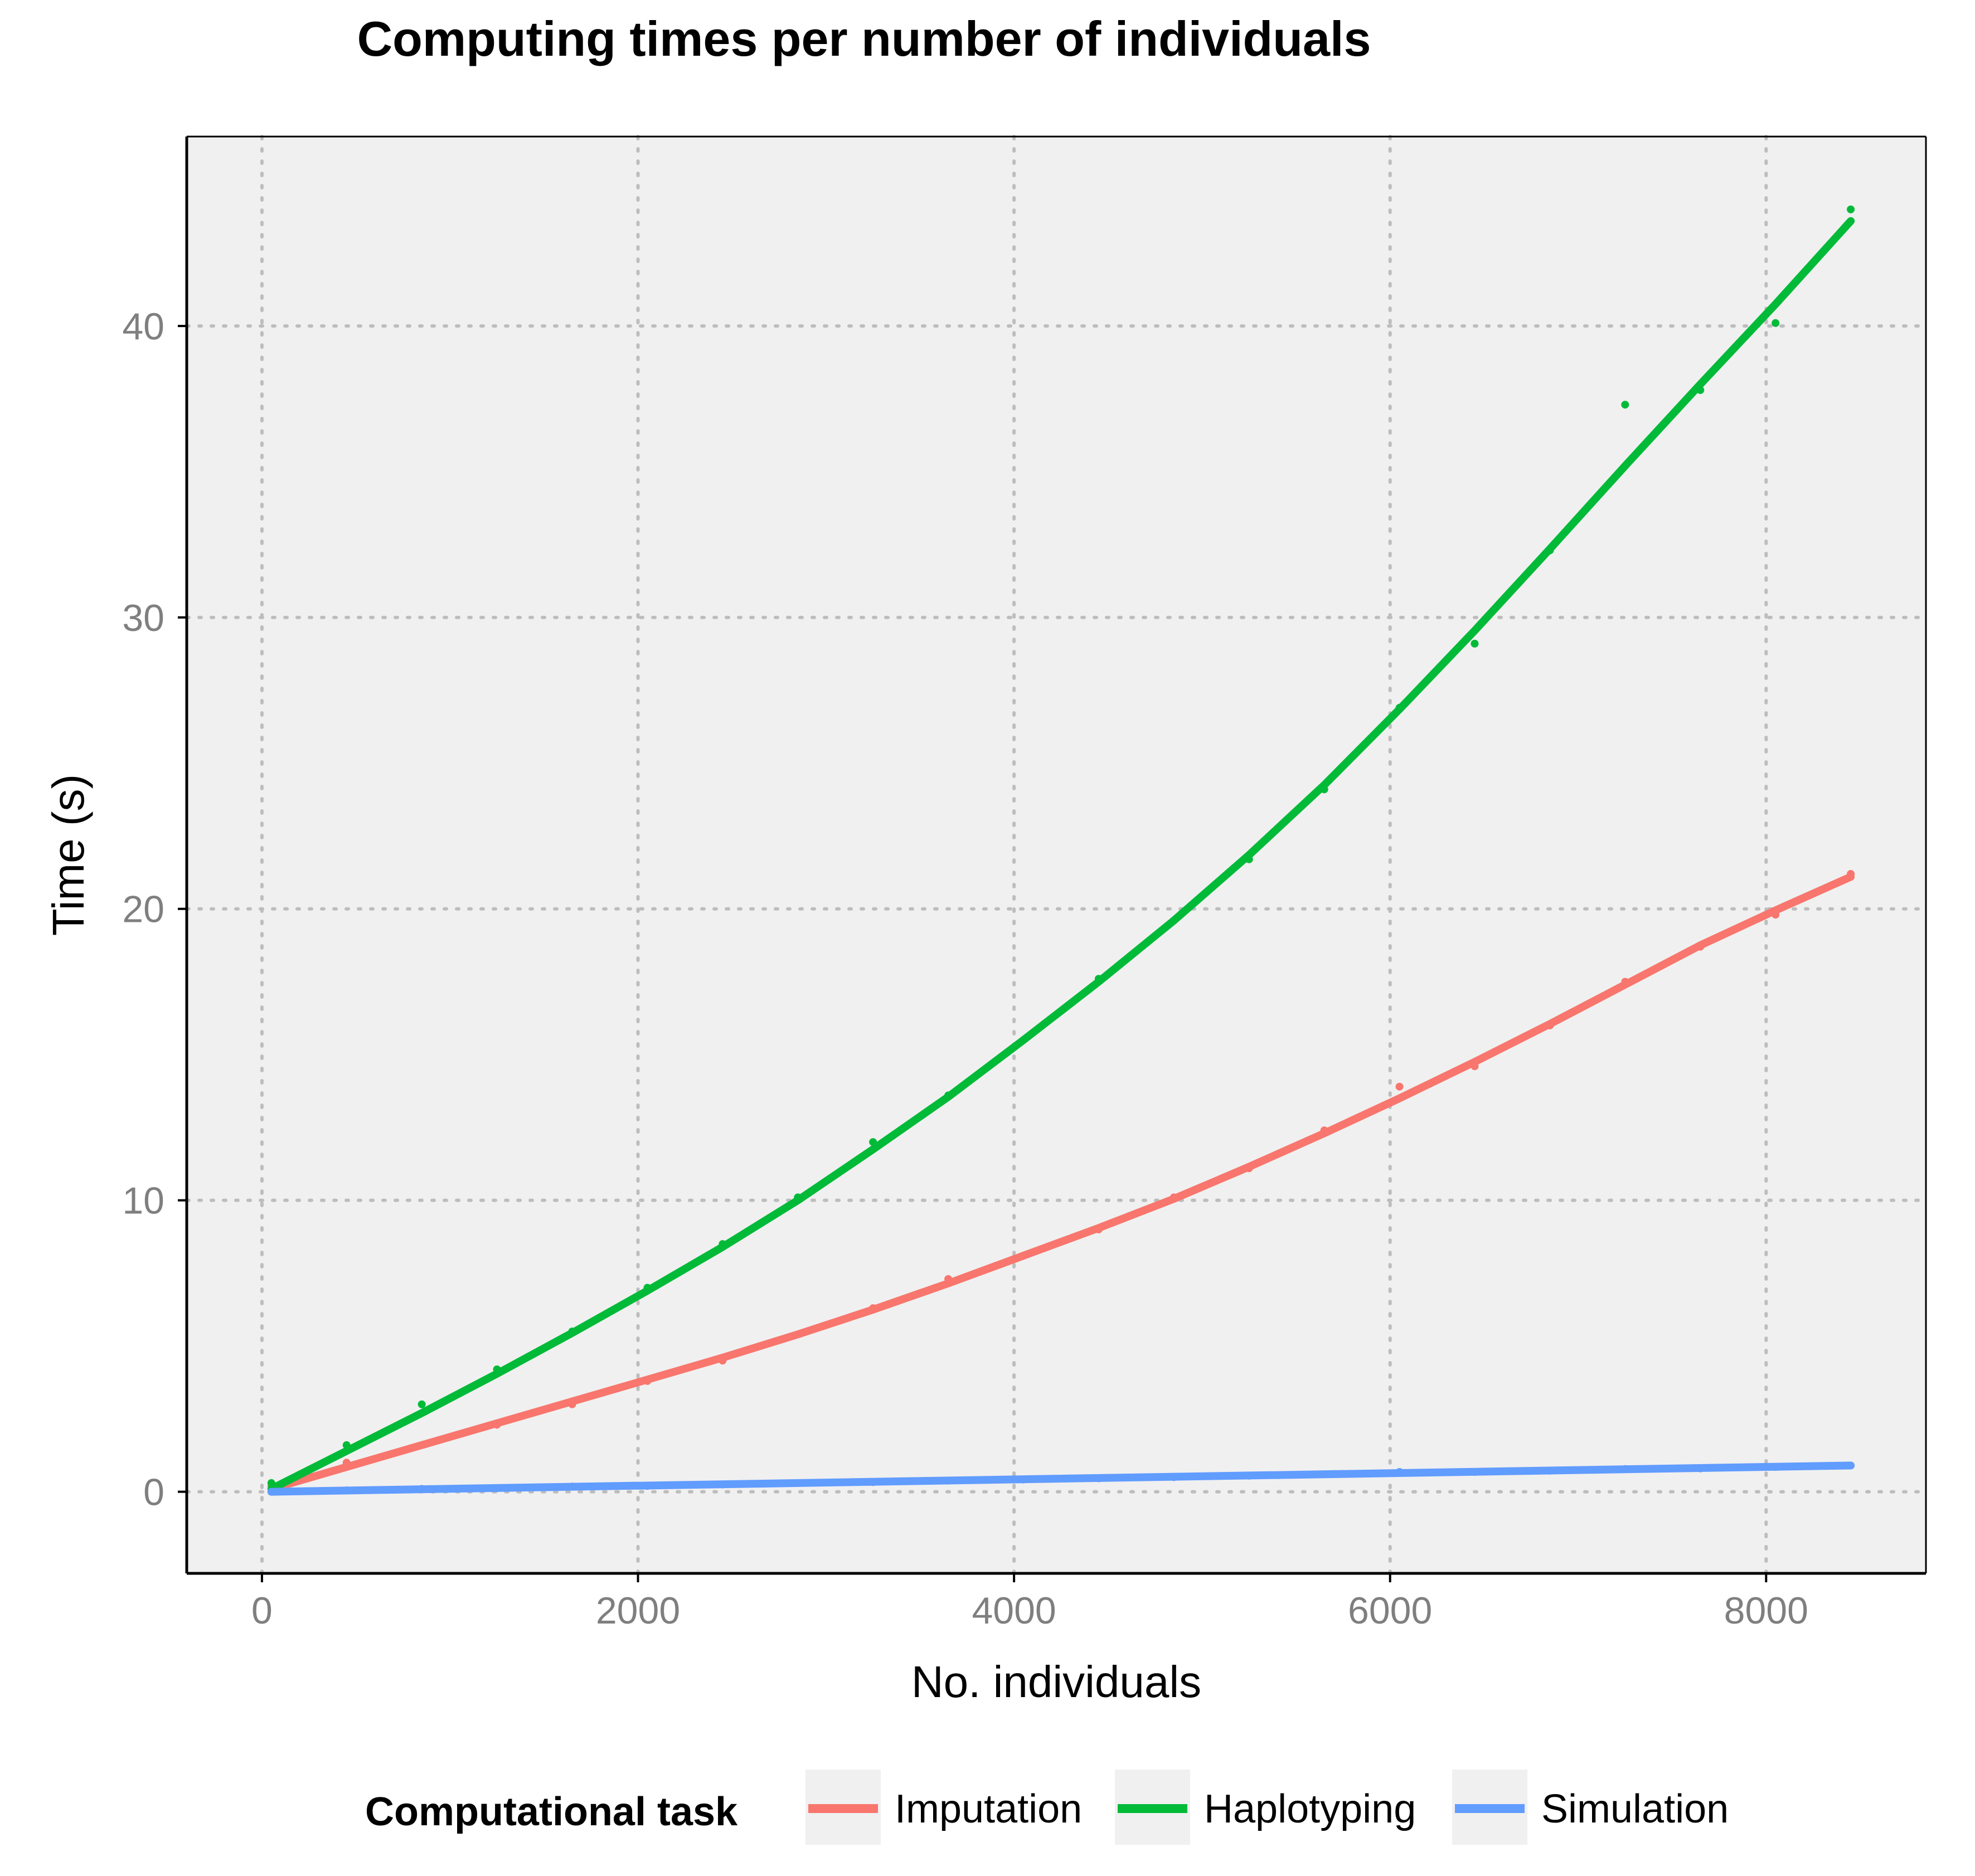  Describe the element at coordinates (988, 1809) in the screenshot. I see `legend-label-imputation: Imputation` at that location.